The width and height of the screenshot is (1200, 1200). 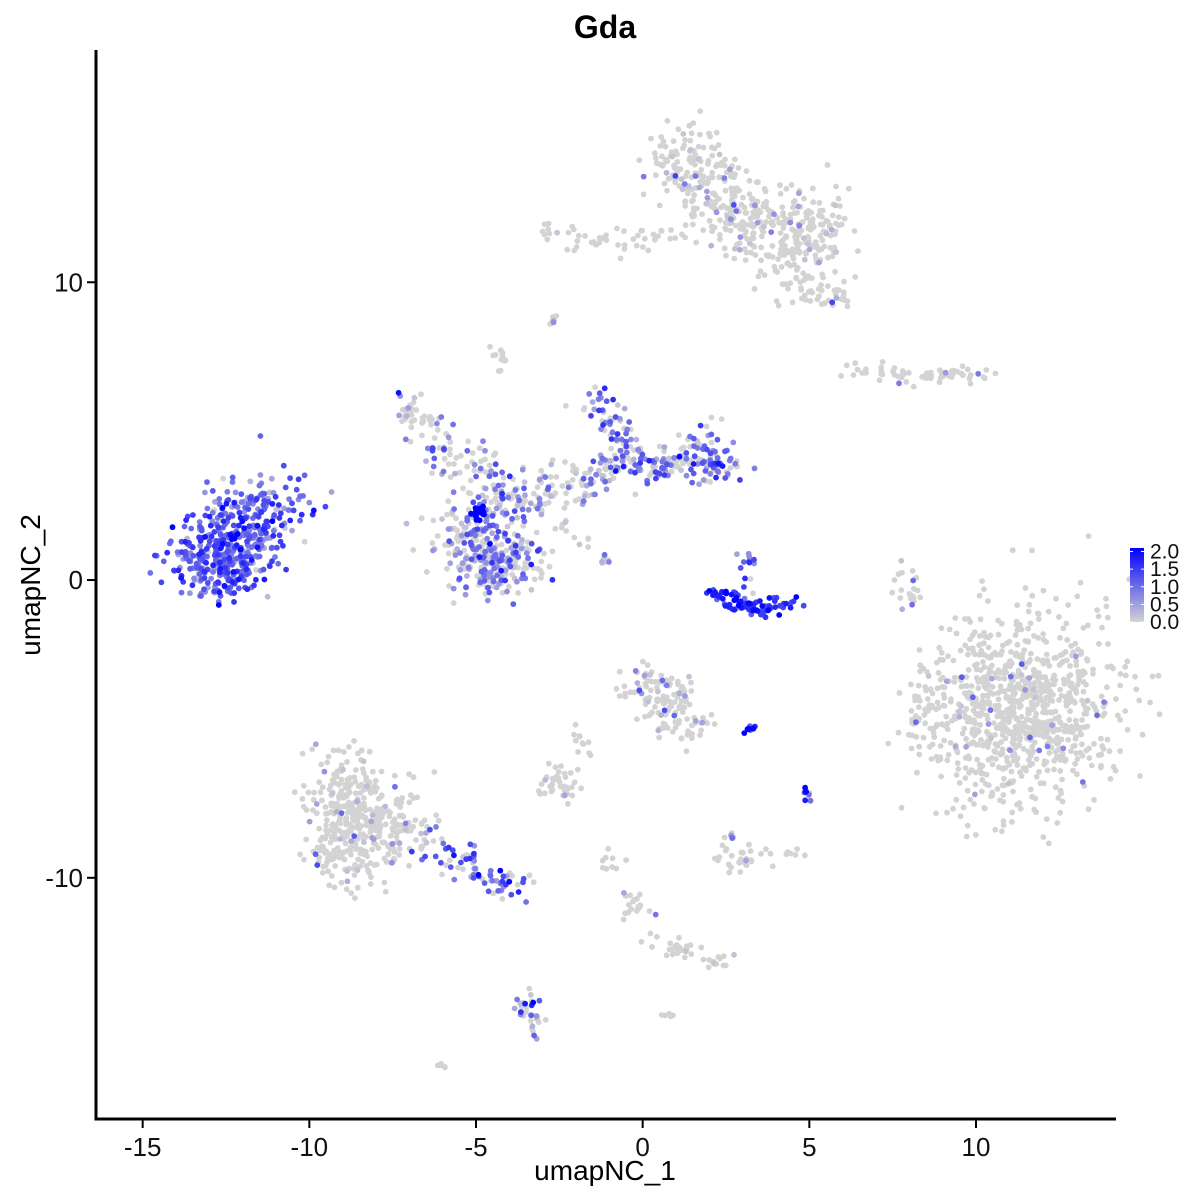 What do you see at coordinates (1164, 569) in the screenshot?
I see `legend-tick-label: 1.5` at bounding box center [1164, 569].